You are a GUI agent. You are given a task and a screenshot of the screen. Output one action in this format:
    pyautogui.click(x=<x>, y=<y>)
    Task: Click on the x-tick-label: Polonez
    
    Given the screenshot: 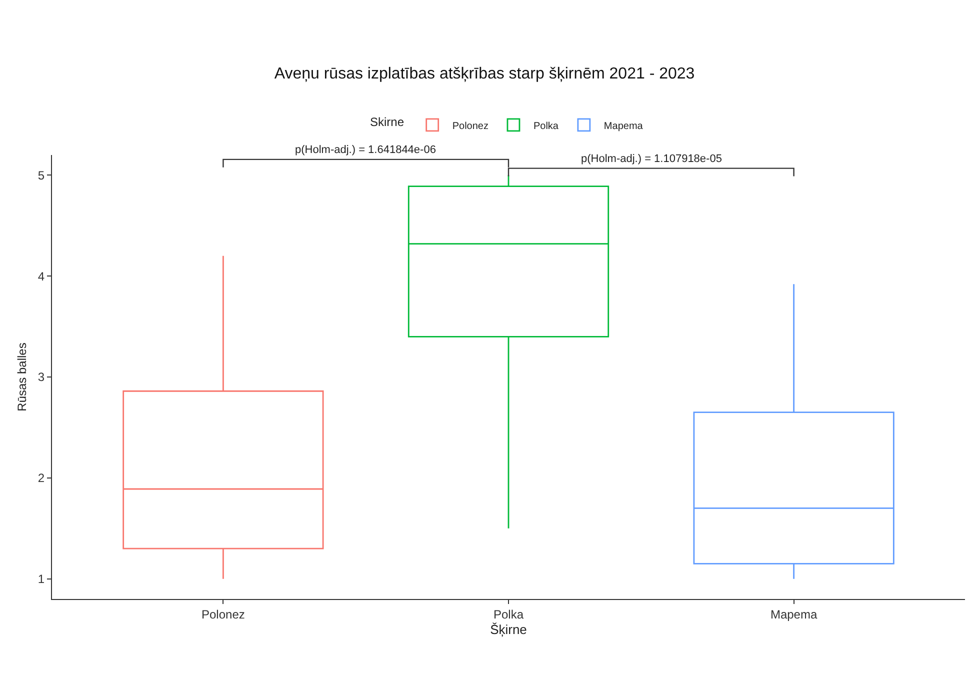 What is the action you would take?
    pyautogui.click(x=223, y=615)
    